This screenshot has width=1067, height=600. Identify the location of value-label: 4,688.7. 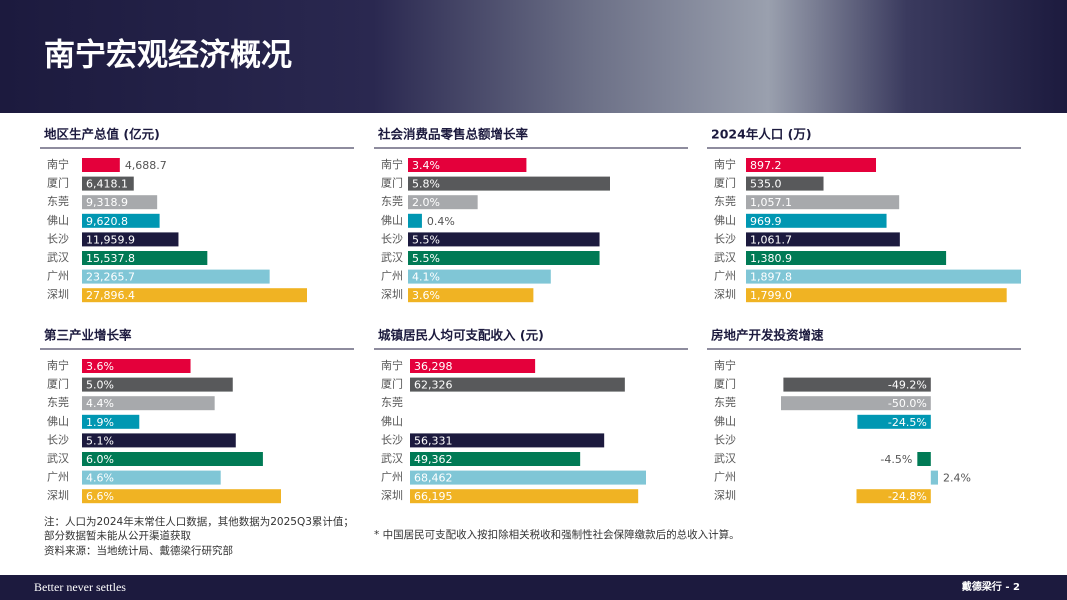
(146, 165).